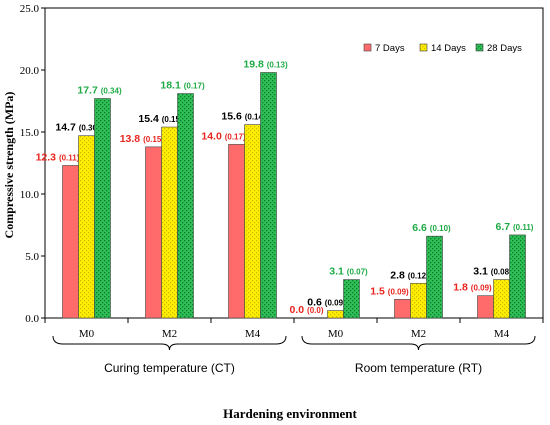 Image resolution: width=550 pixels, height=425 pixels. I want to click on data-label-7-days: 0.0 (0.0), so click(307, 310).